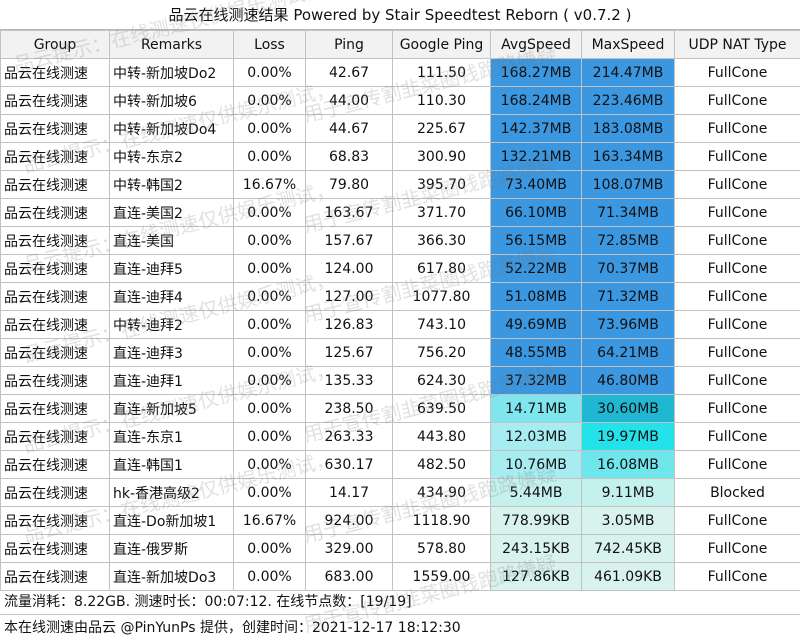 This screenshot has width=800, height=642. Describe the element at coordinates (536, 436) in the screenshot. I see `avg-speed-cell: 12.03MB` at that location.